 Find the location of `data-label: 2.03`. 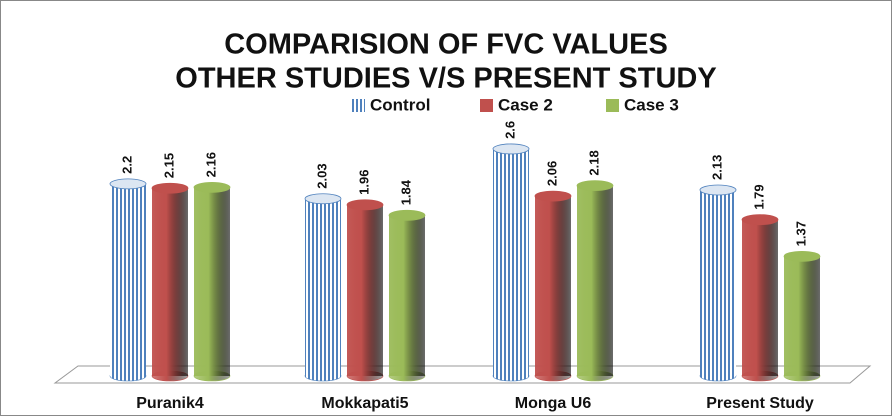

data-label: 2.03 is located at coordinates (321, 175).